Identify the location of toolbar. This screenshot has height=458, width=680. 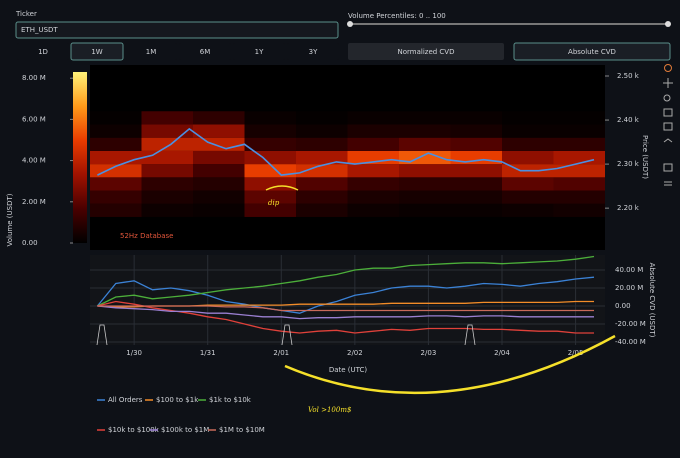
(668, 125).